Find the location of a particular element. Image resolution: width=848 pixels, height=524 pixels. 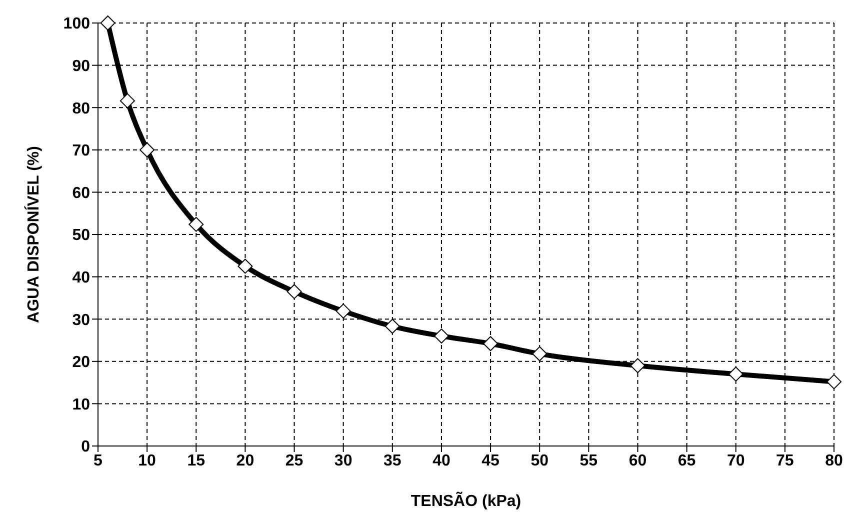

y-tick-label: 100 is located at coordinates (76, 24).